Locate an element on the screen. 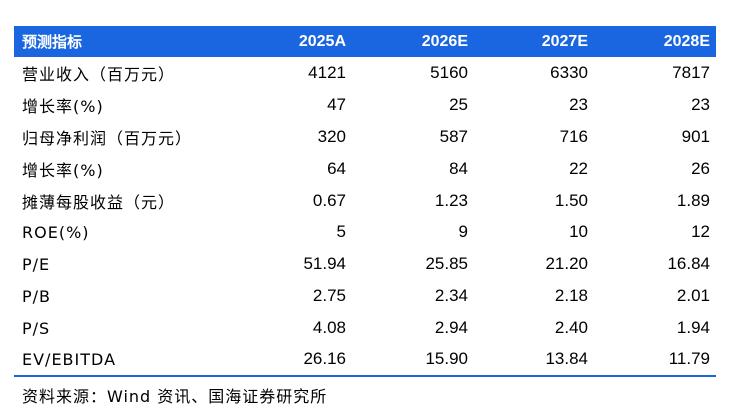  table-row: EV/EBITDA 26.16 15.90 13.84 11.79 is located at coordinates (365, 360).